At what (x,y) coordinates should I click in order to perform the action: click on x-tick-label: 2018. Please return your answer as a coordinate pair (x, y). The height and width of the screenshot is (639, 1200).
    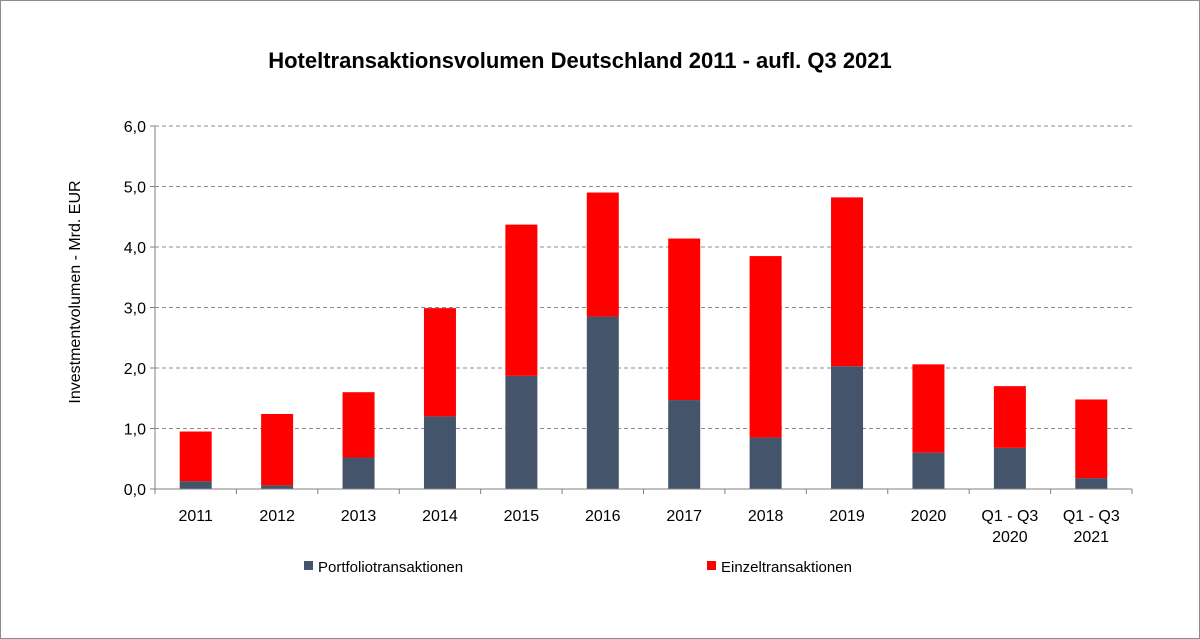
    Looking at the image, I should click on (766, 516).